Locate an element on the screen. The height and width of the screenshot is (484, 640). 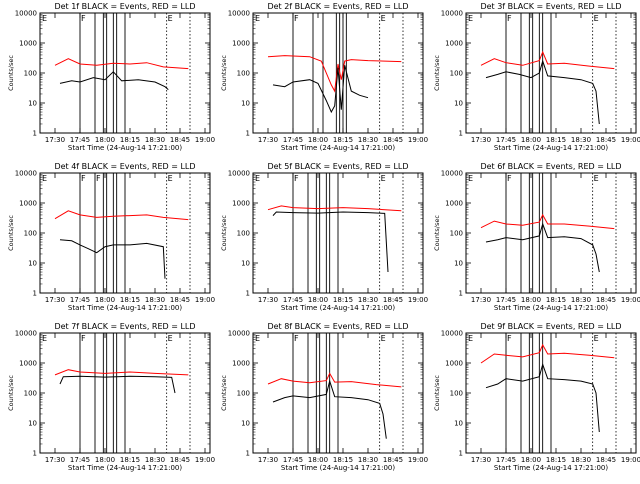
panel-title: Det 3f BLACK = Events, RED = LLD is located at coordinates (550, 6).